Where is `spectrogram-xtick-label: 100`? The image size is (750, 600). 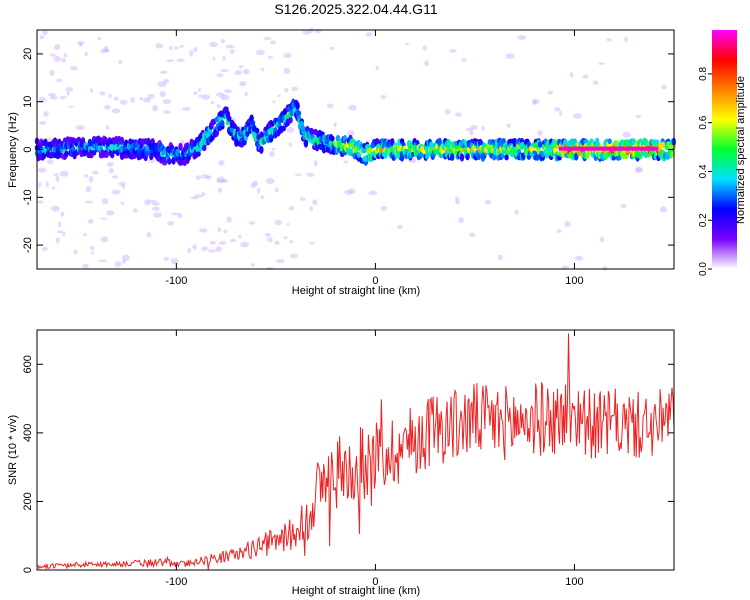 spectrogram-xtick-label: 100 is located at coordinates (574, 281).